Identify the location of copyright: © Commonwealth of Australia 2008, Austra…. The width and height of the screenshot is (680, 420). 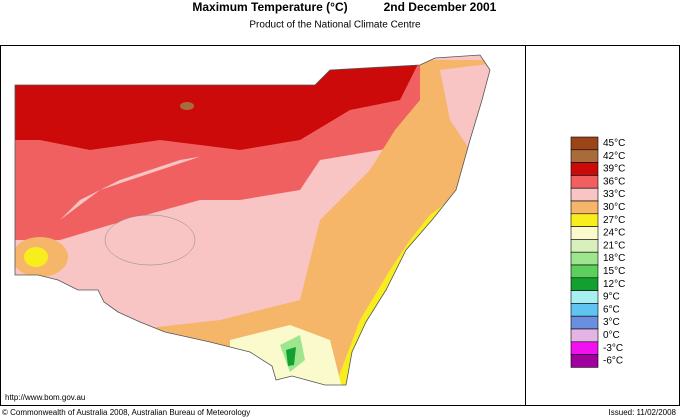
(126, 412).